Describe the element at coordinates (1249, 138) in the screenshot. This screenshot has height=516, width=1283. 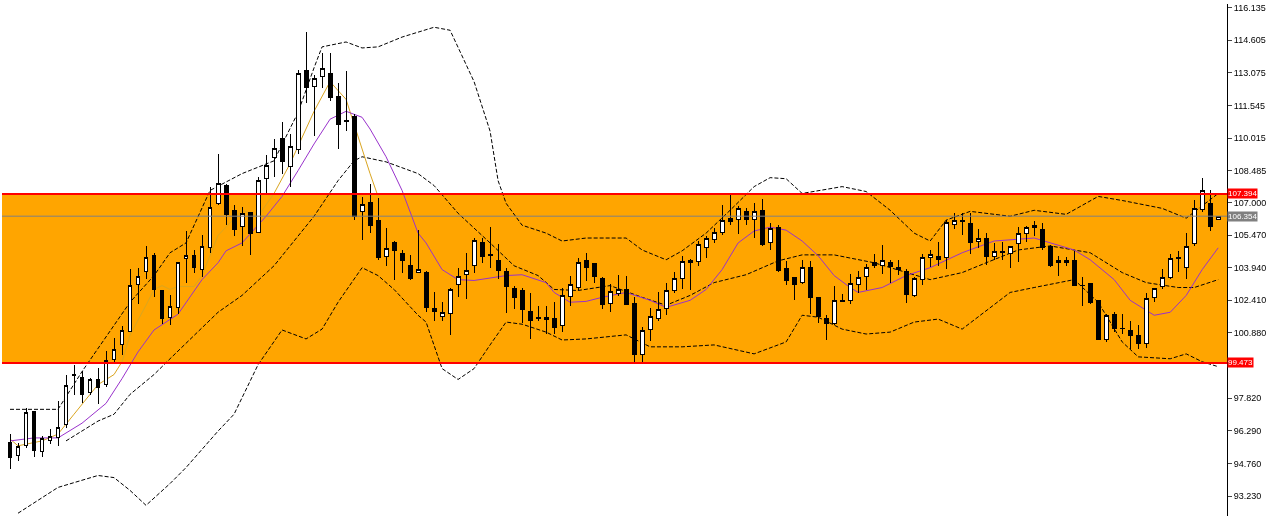
I see `y-tick-label: 110.015` at that location.